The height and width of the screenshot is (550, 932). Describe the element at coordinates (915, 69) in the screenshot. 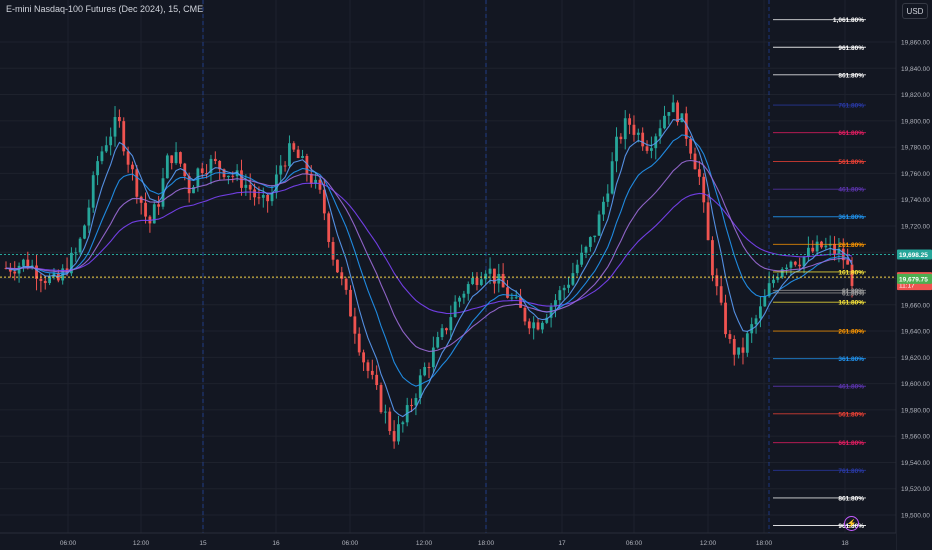

I see `y-tick-label: 19,840.00` at that location.